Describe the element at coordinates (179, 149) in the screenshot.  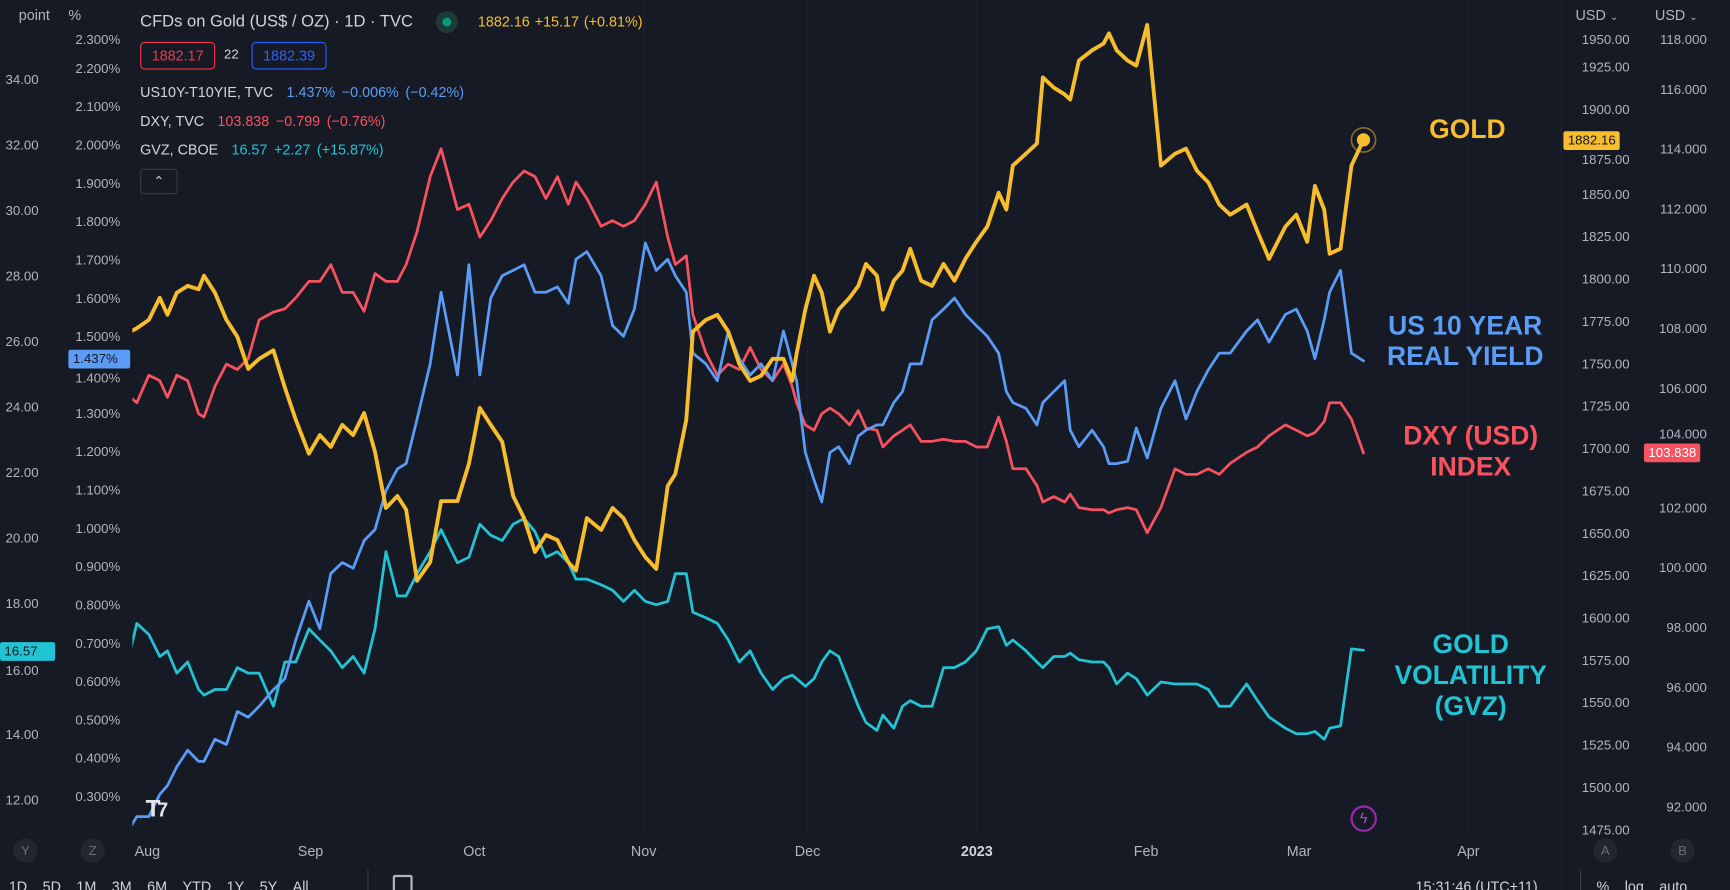
I see `legend-symbol: GVZ, CBOE` at that location.